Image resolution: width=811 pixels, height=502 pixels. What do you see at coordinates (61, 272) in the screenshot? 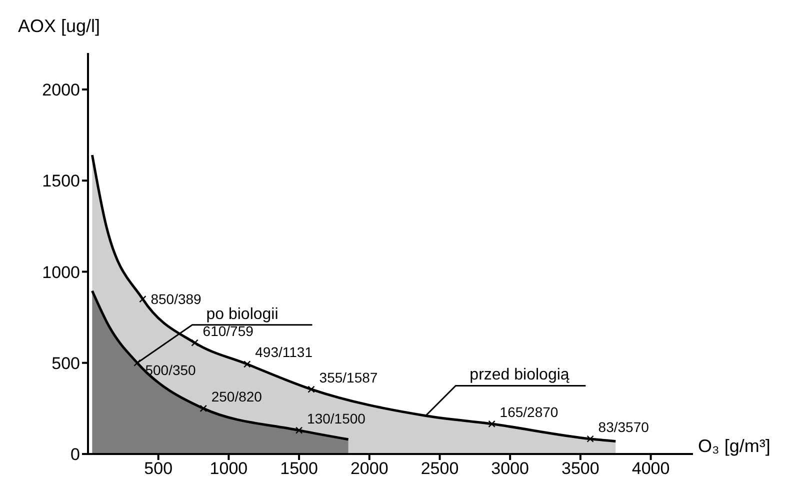
I see `y-tick-label: 1000` at bounding box center [61, 272].